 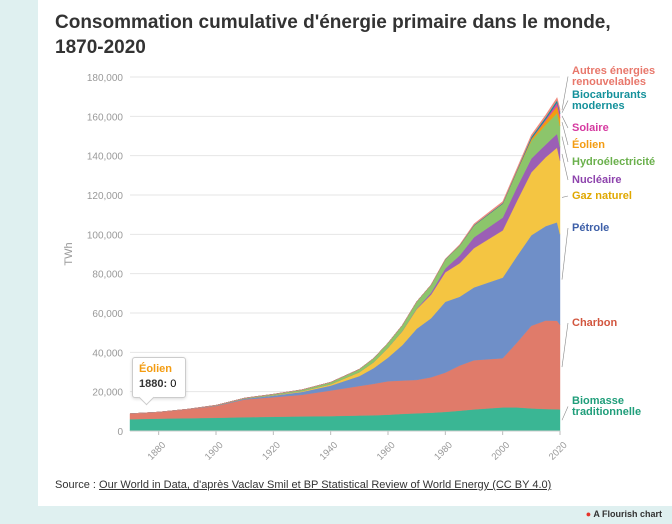 What do you see at coordinates (609, 95) in the screenshot?
I see `series-label: Biocarburants` at bounding box center [609, 95].